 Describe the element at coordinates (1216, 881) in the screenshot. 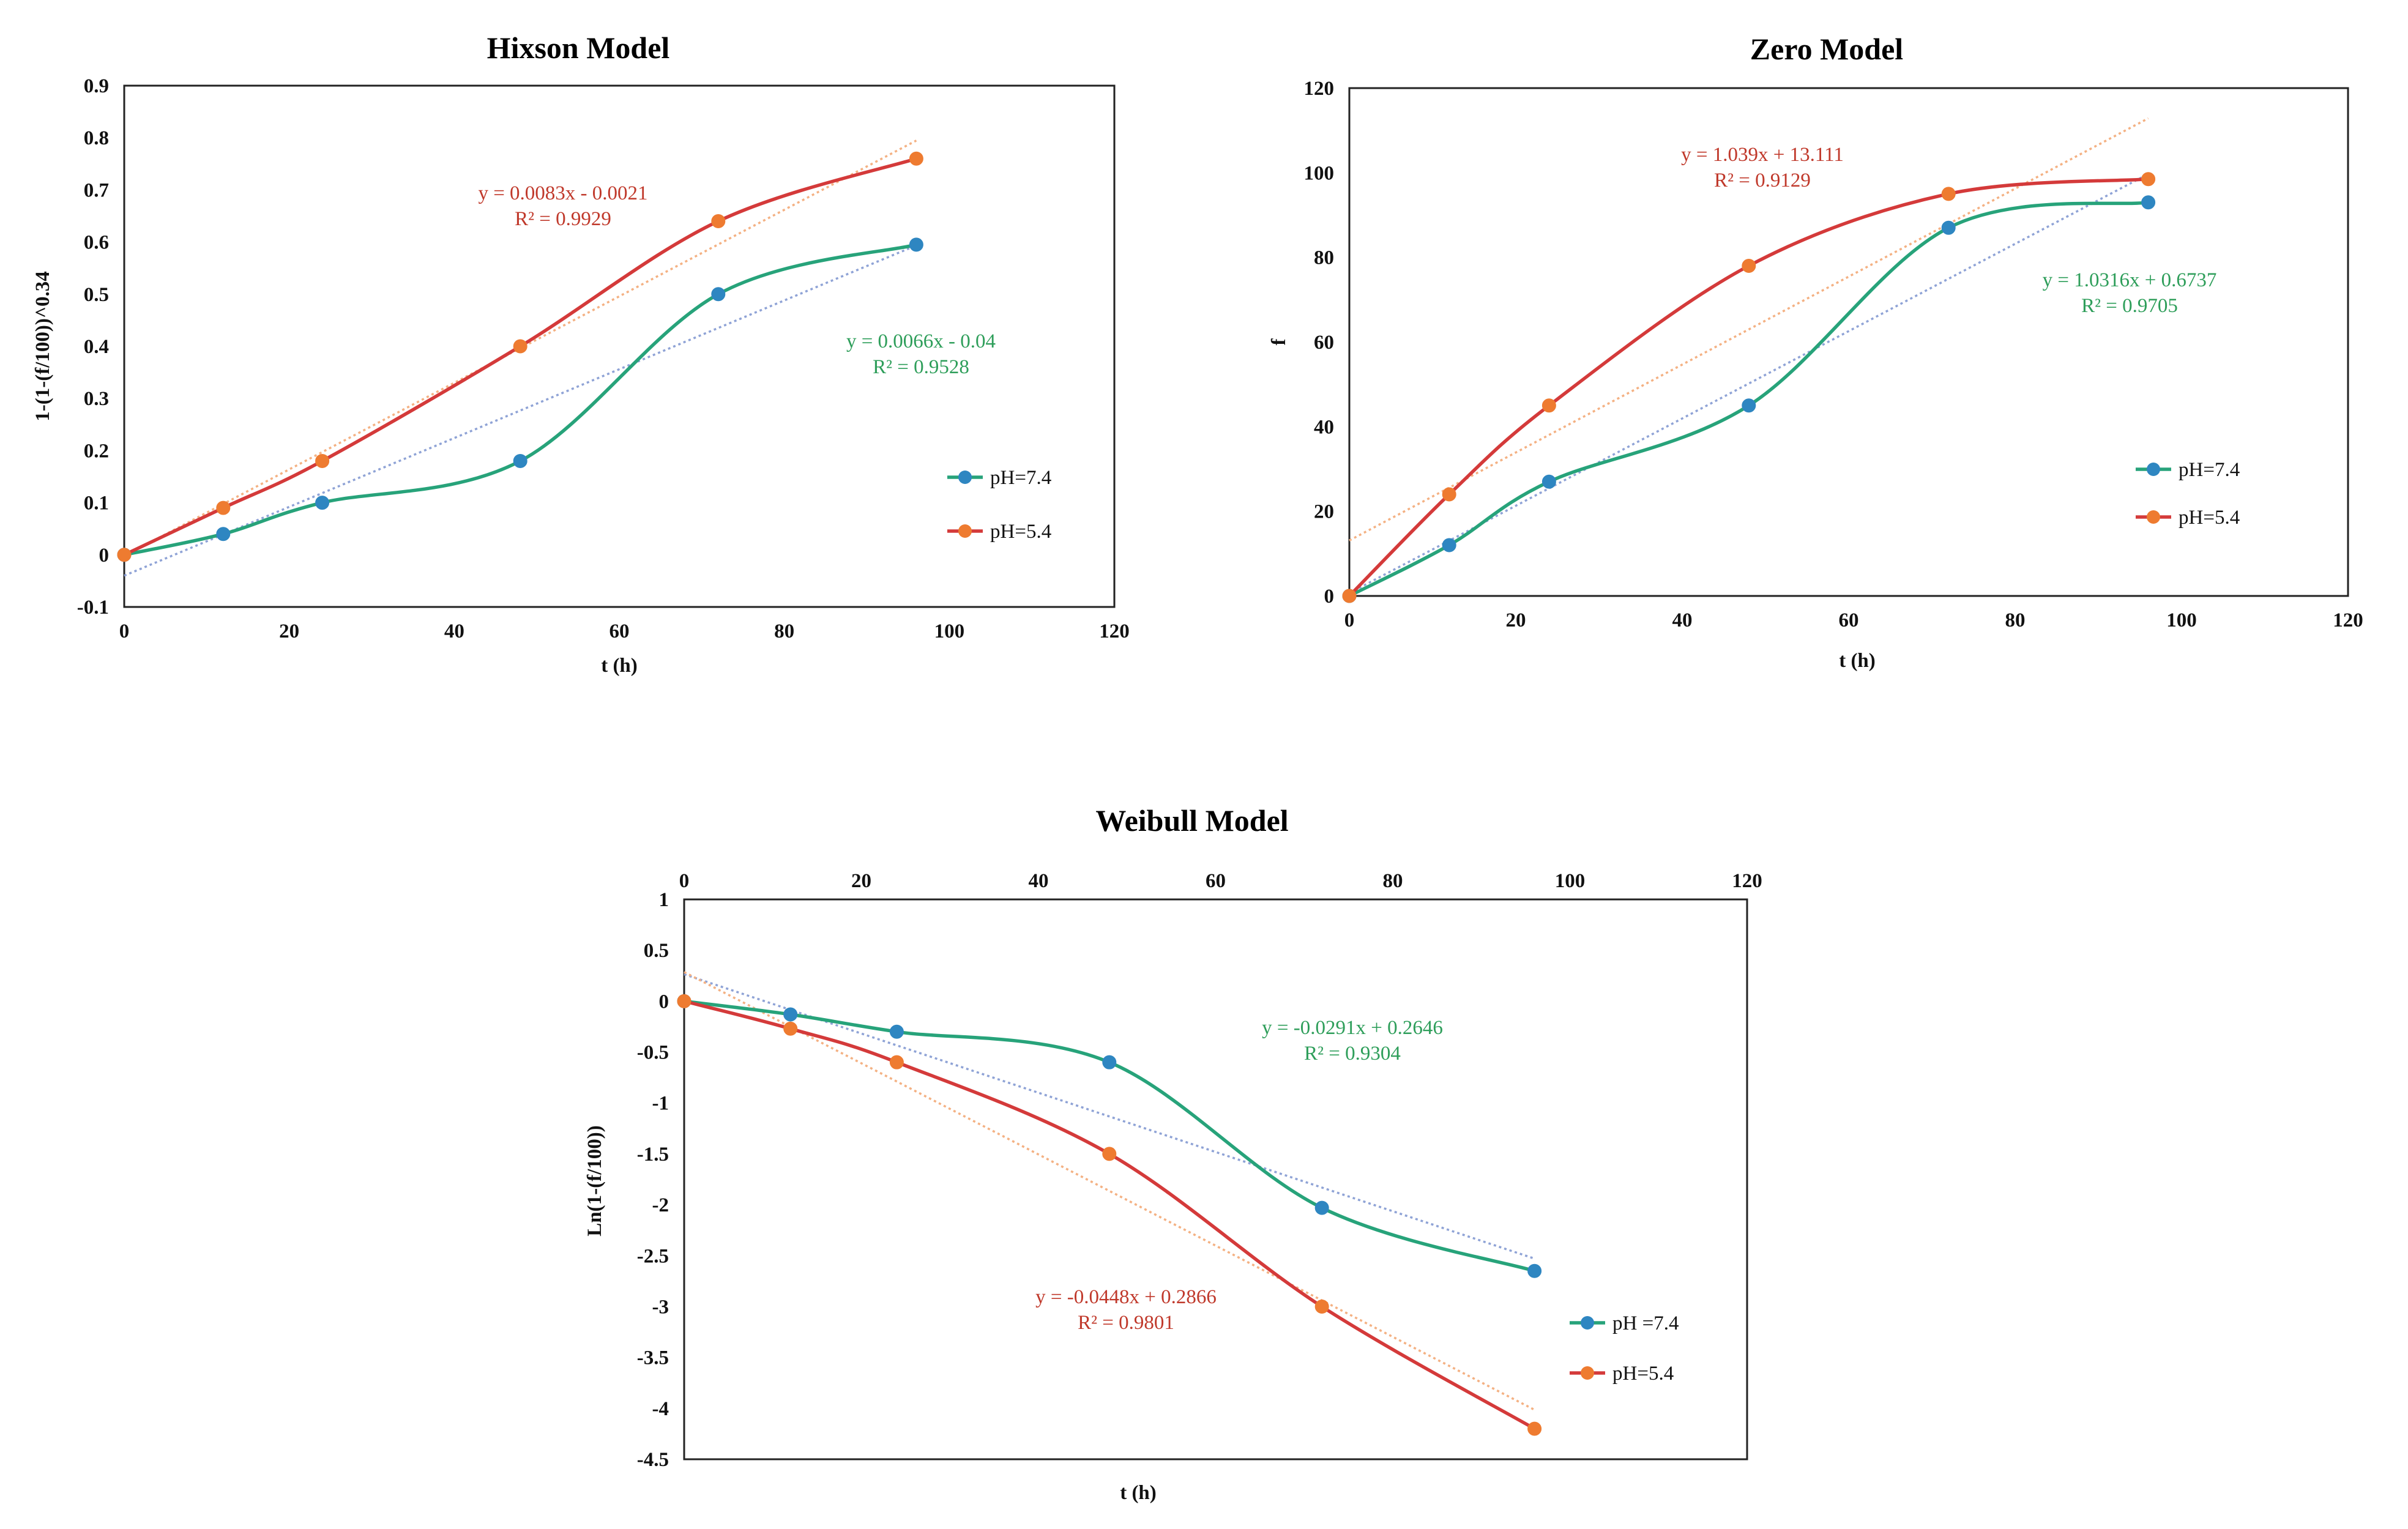

I see `x-tick-label: 60` at that location.